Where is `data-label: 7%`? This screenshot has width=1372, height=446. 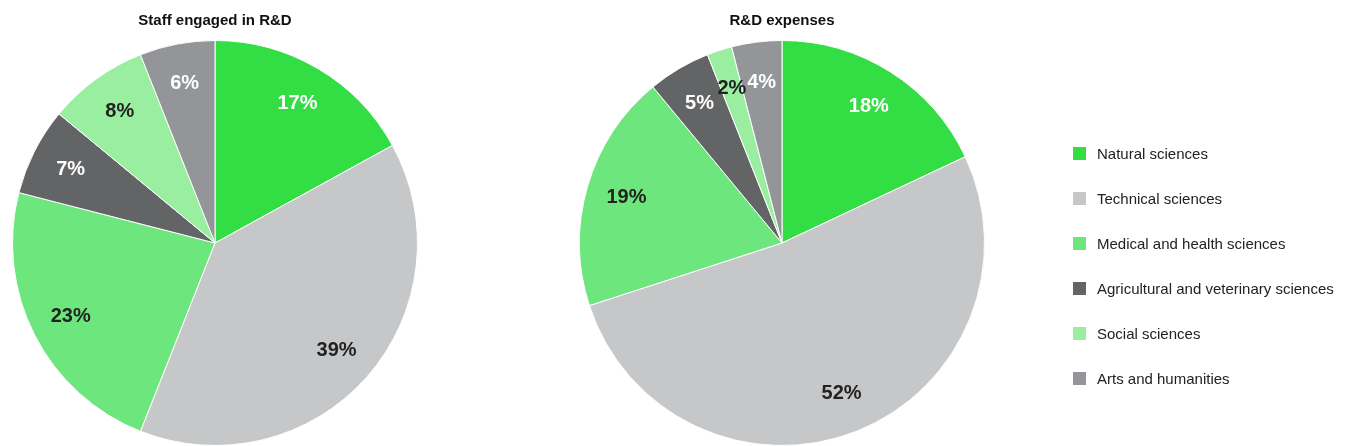
data-label: 7% is located at coordinates (71, 167).